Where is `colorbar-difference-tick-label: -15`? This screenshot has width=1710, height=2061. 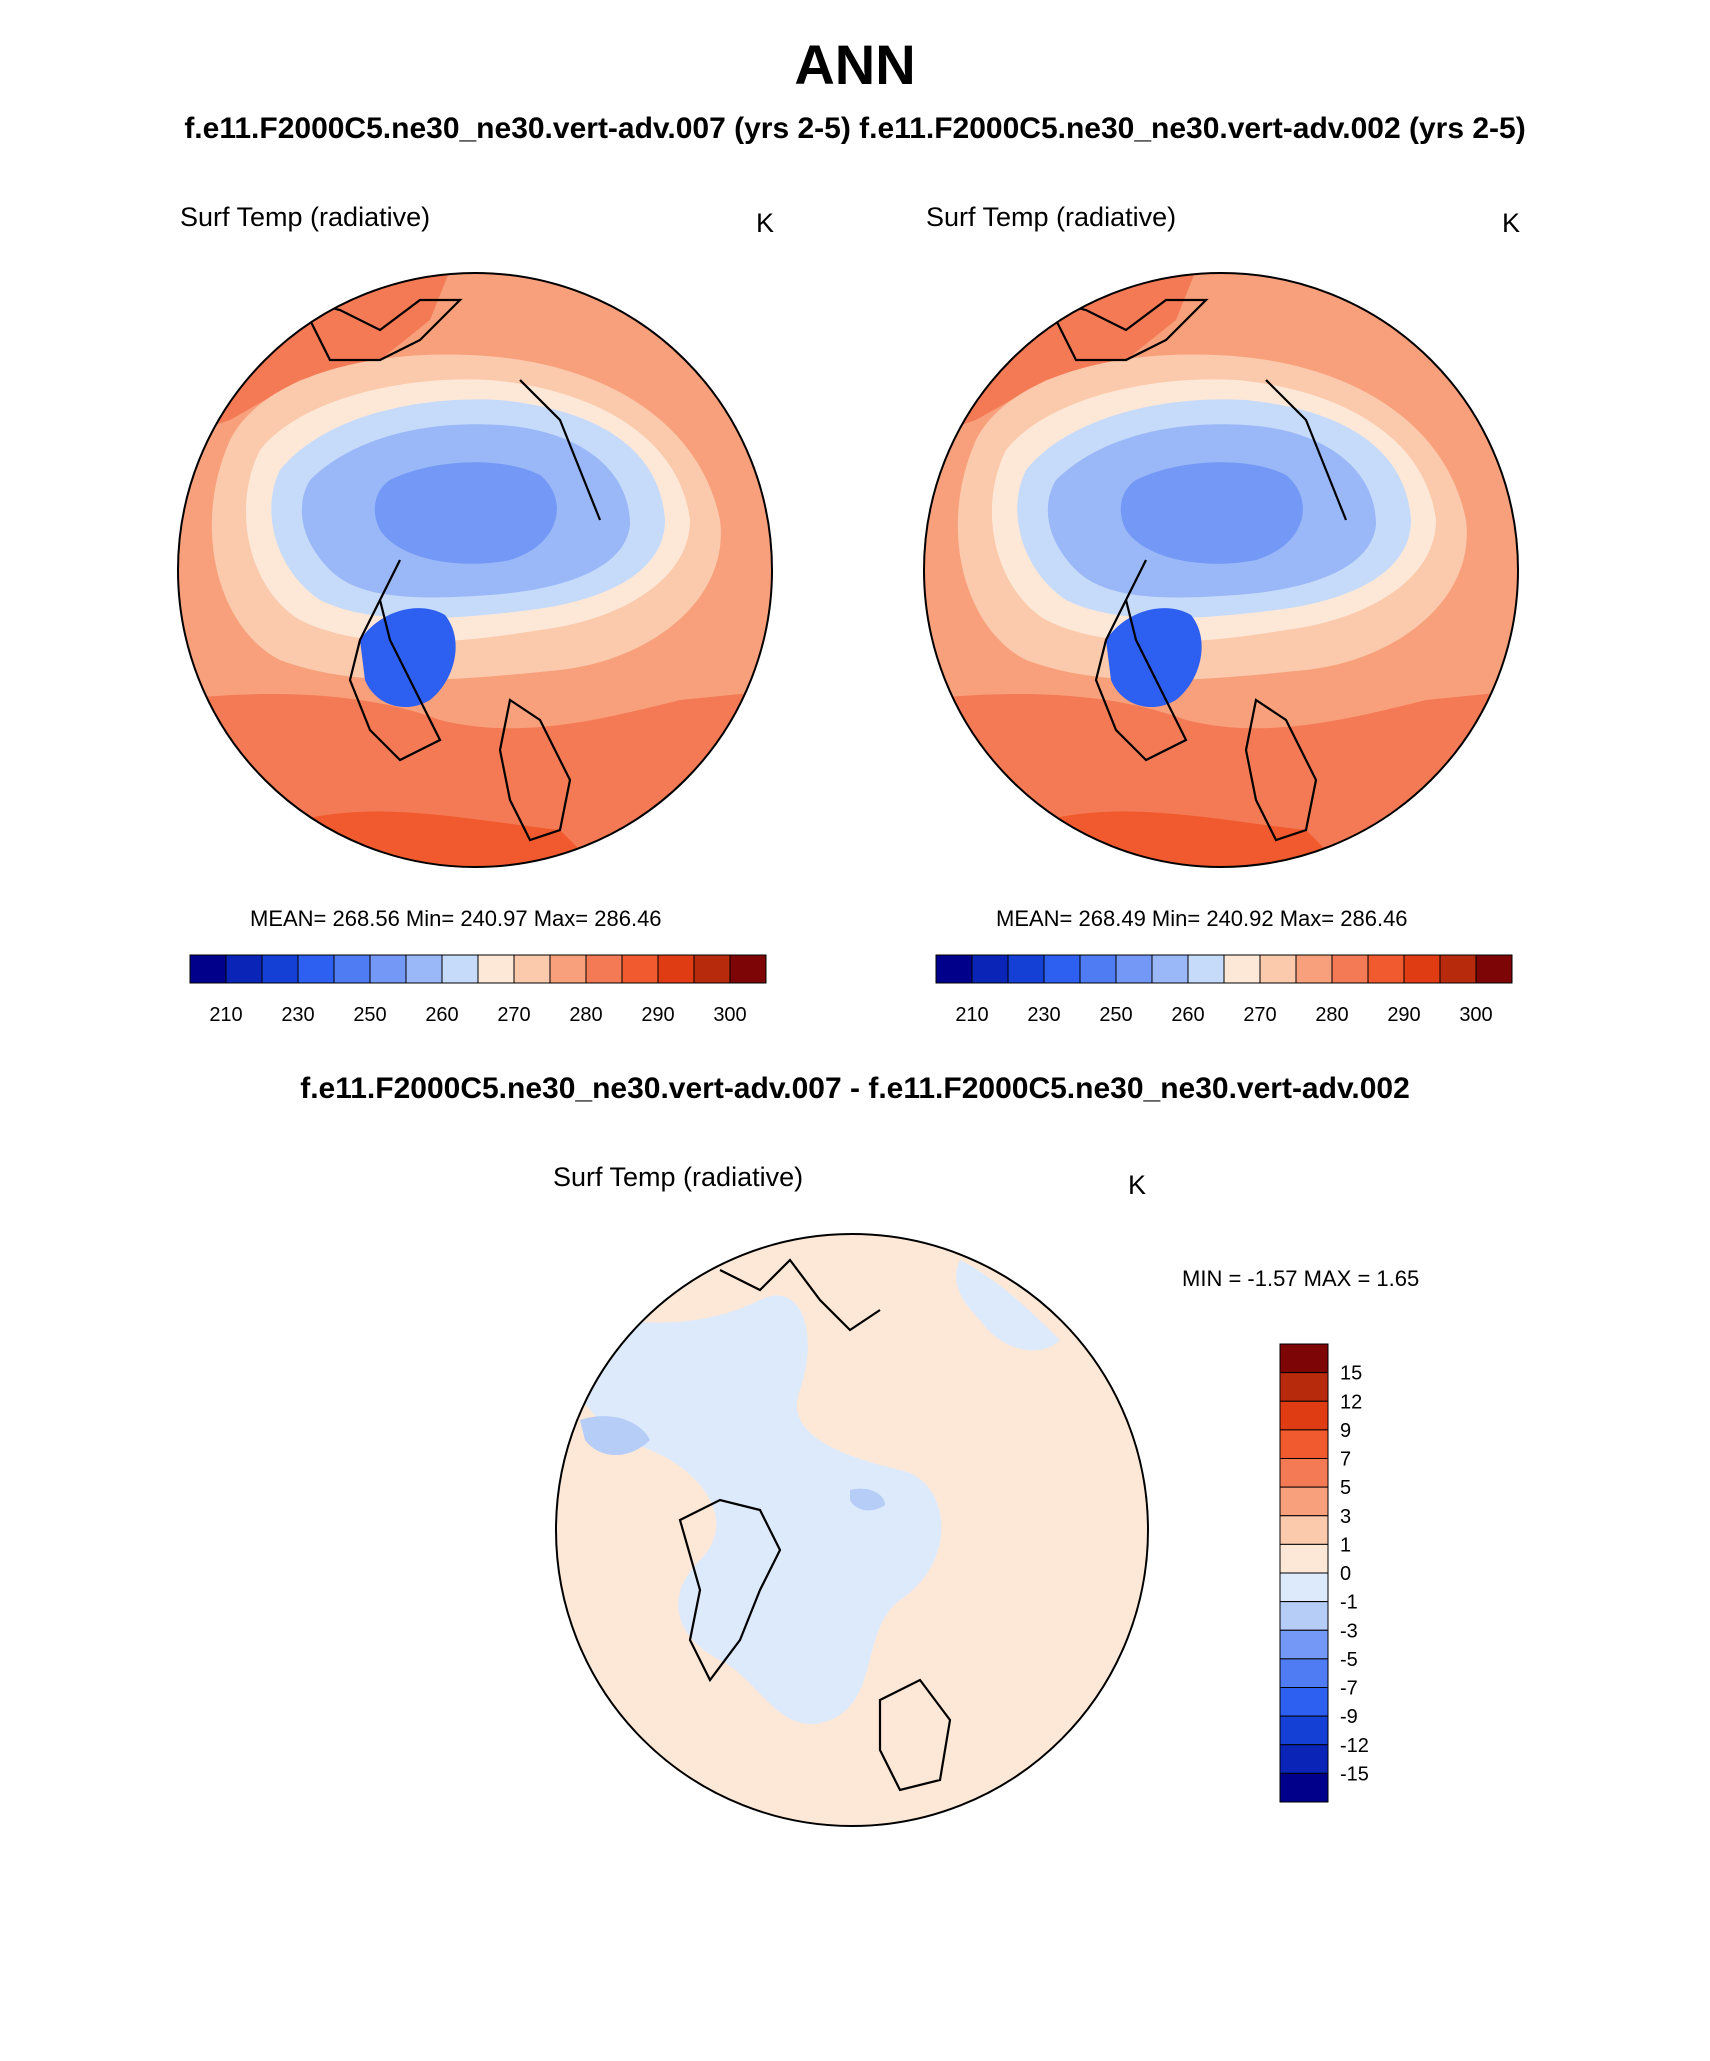
colorbar-difference-tick-label: -15 is located at coordinates (1354, 1774).